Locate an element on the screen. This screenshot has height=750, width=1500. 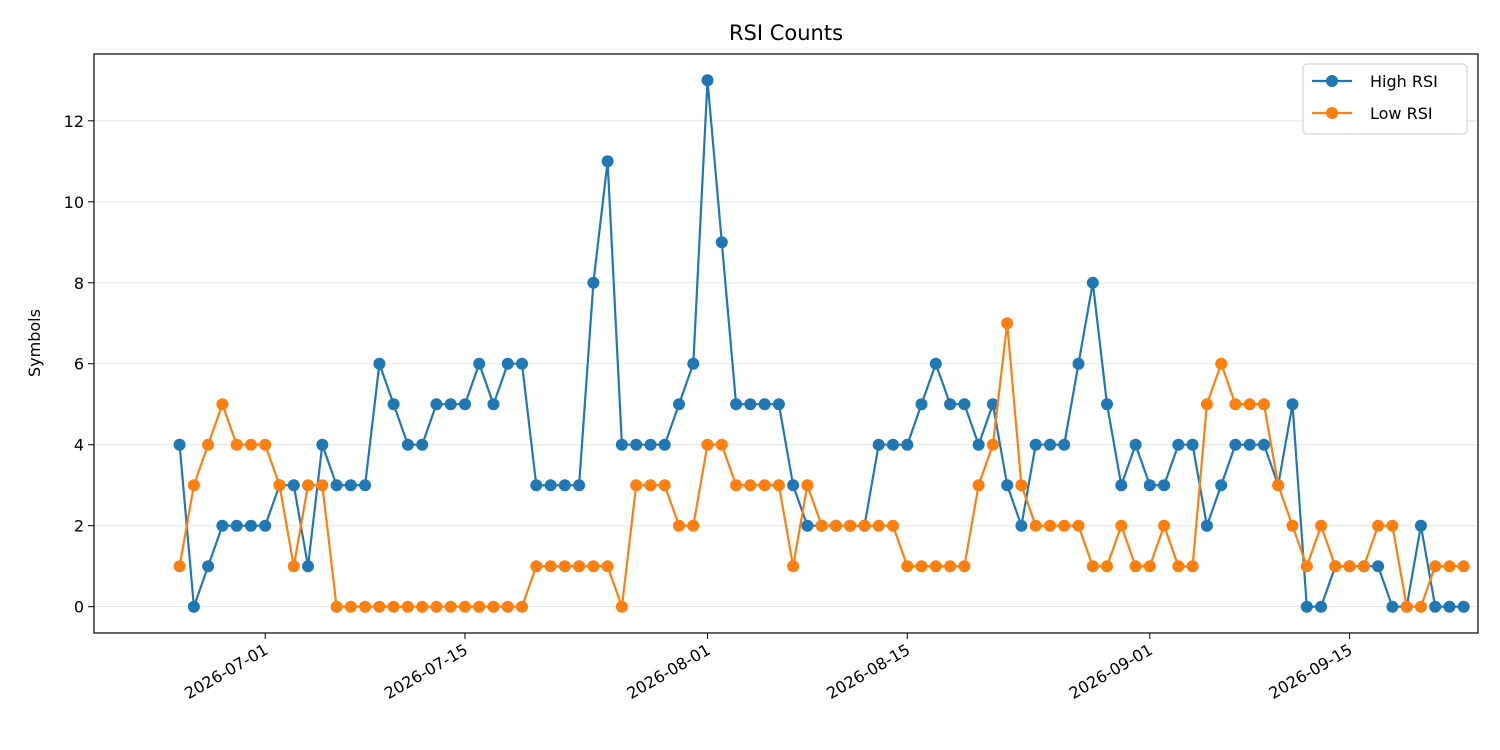
y-tick-label: 4 is located at coordinates (79, 445).